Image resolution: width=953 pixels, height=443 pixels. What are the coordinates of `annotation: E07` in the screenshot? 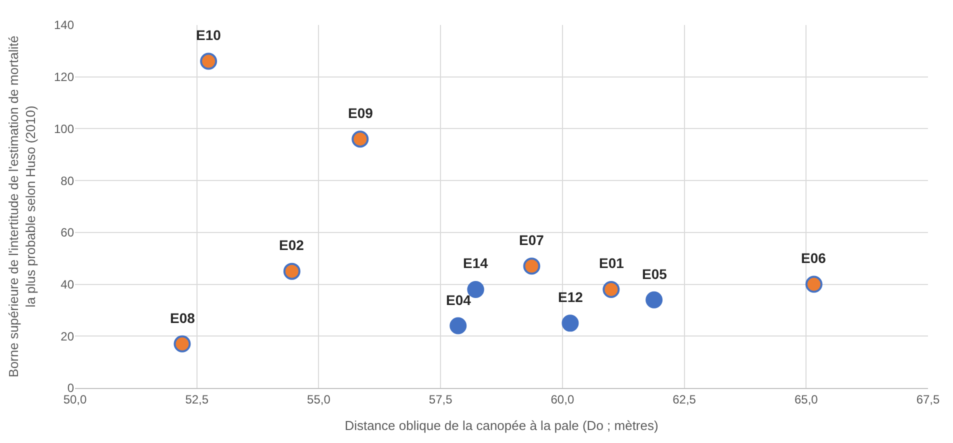 It's located at (531, 240).